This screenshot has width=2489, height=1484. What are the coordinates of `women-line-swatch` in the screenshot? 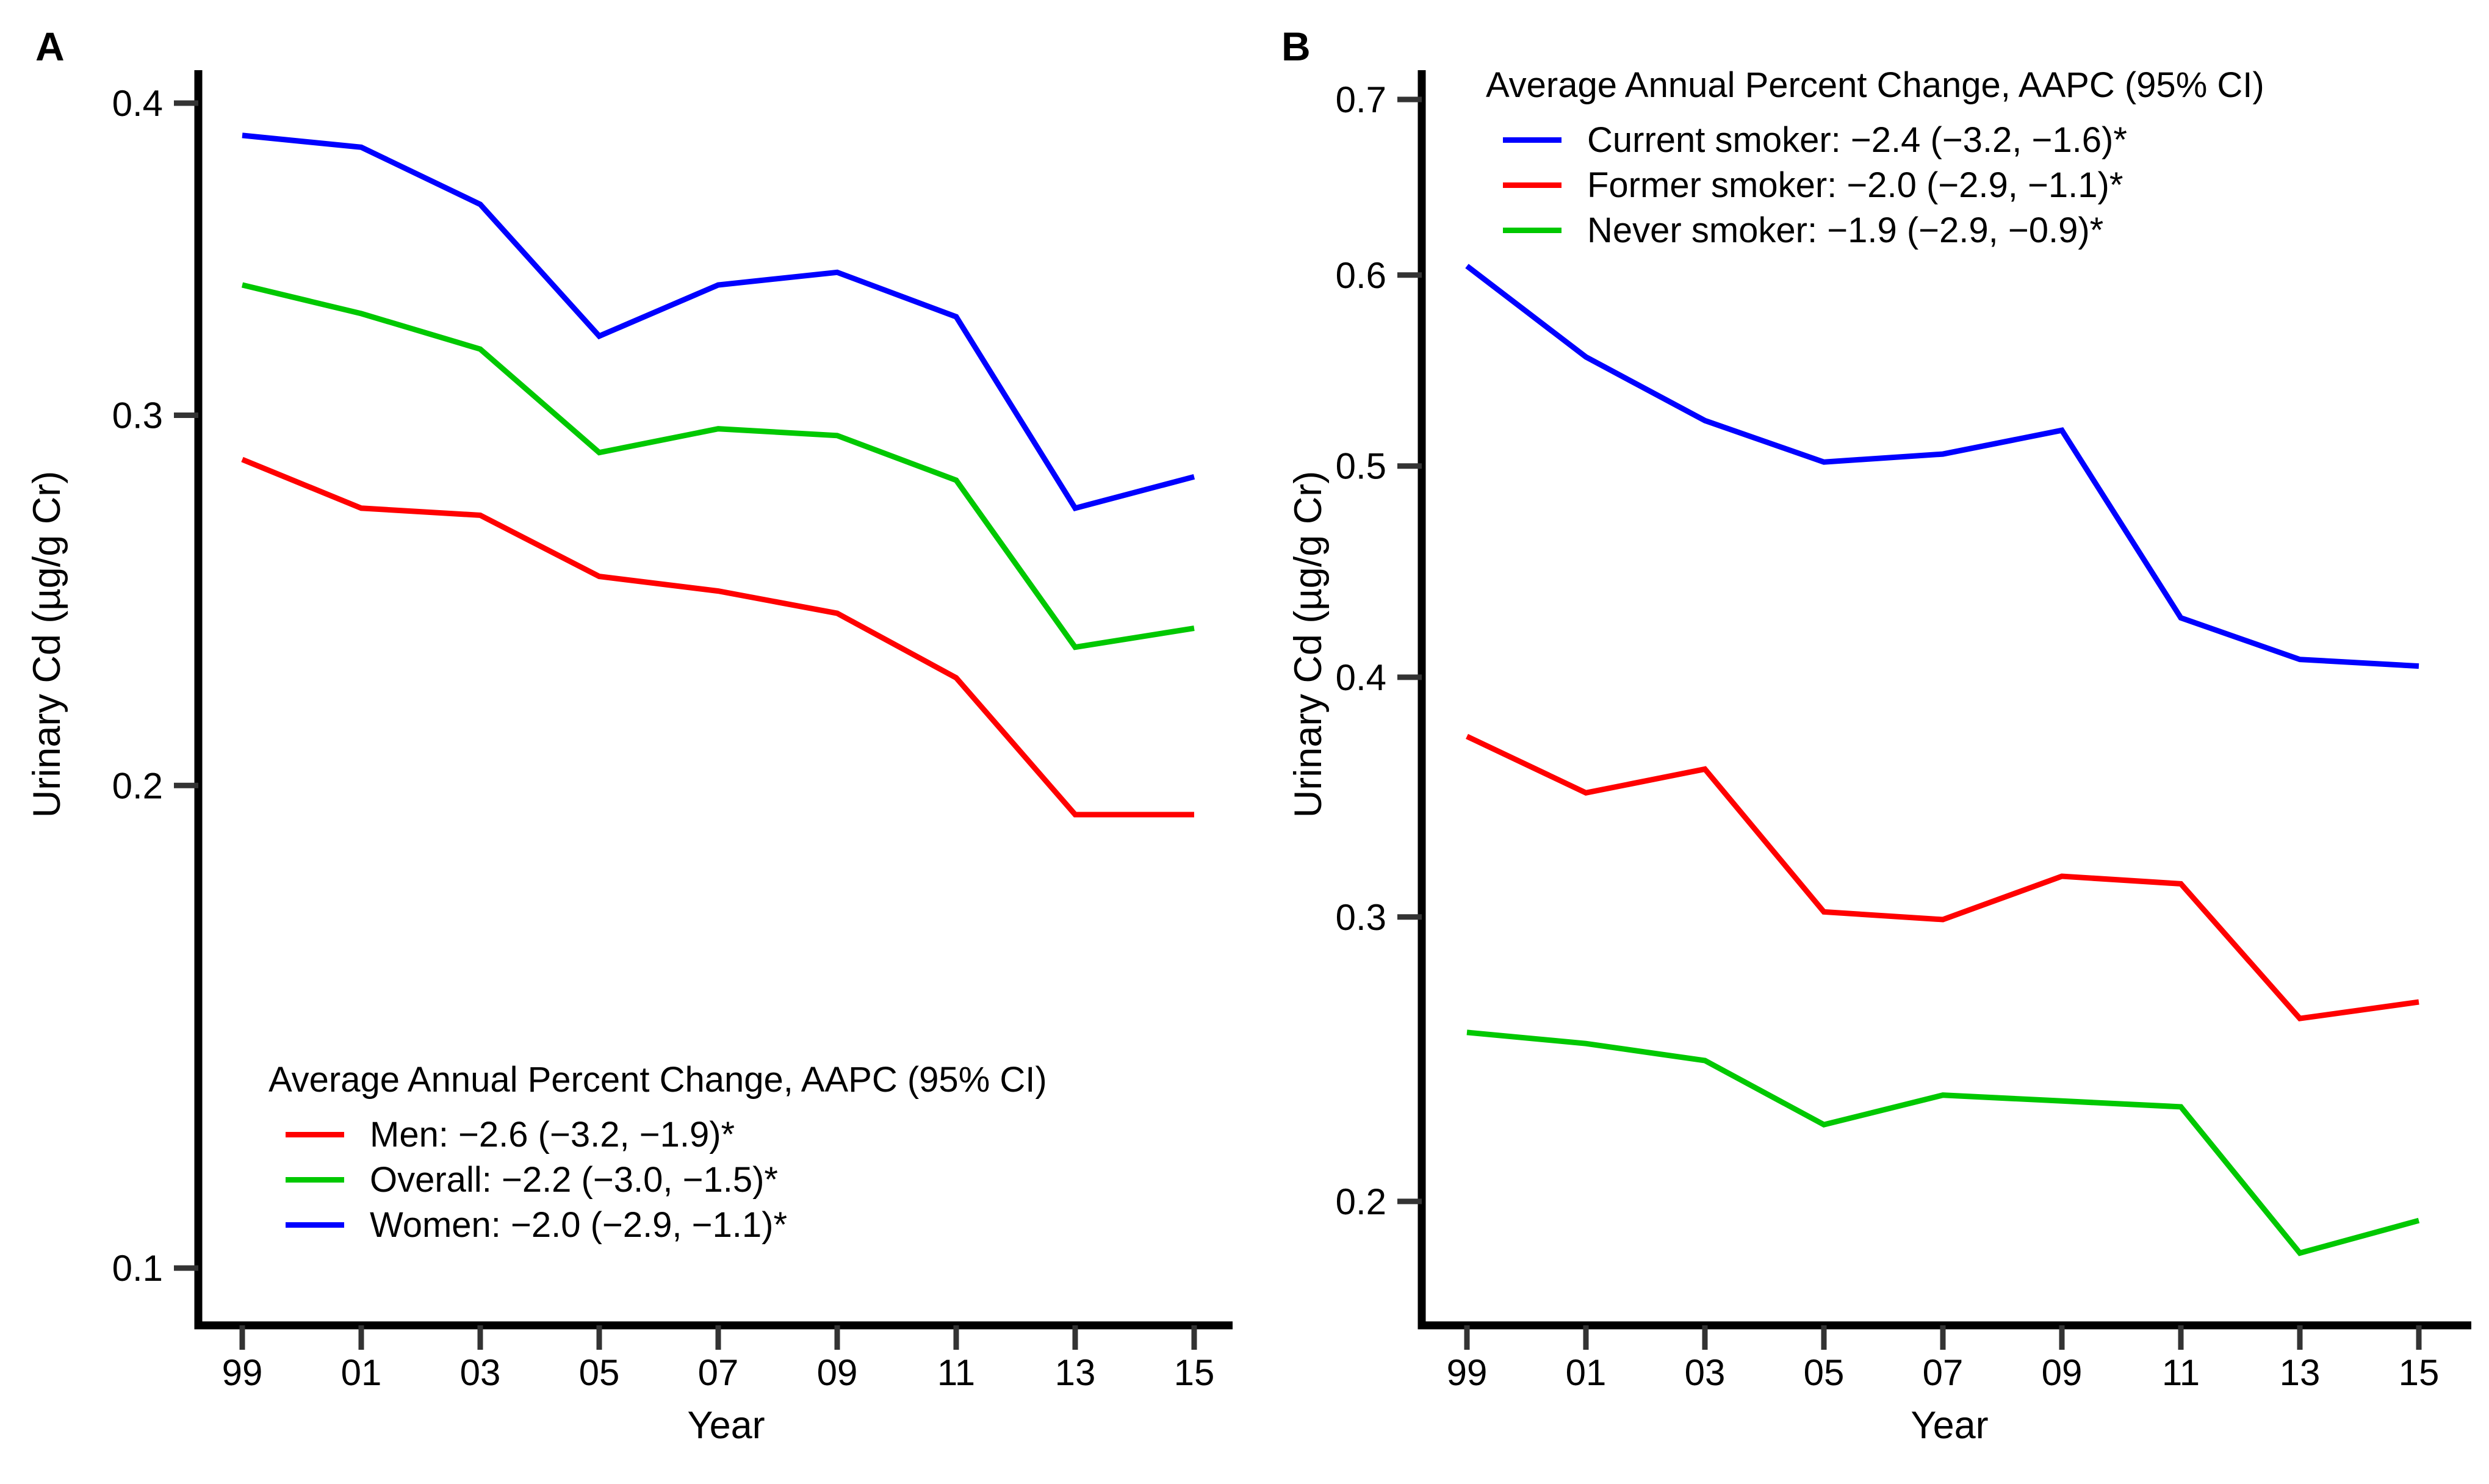 It's located at (315, 1225).